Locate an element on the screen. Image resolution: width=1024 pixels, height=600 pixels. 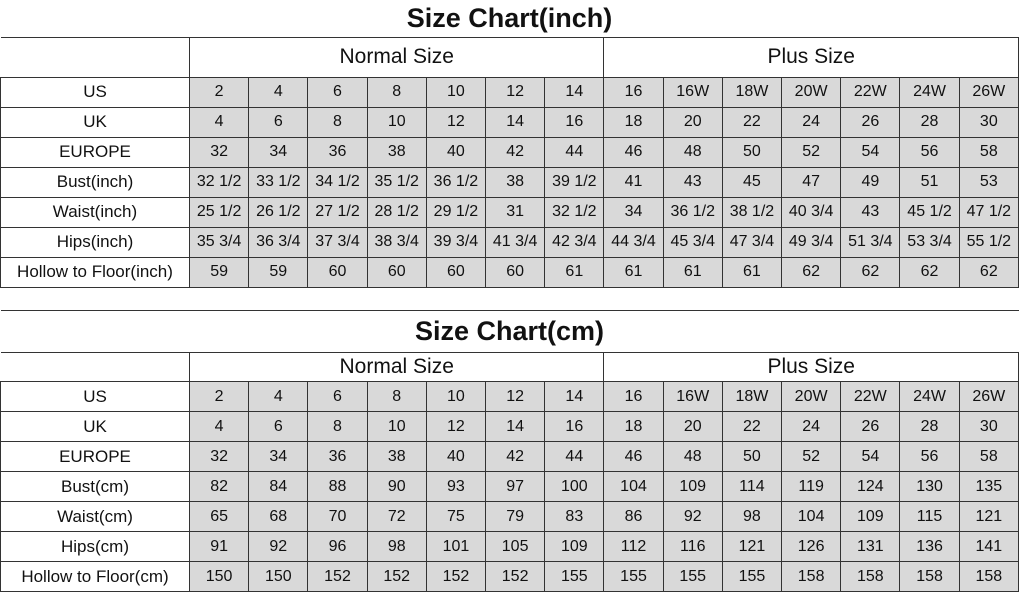
size-cell: 31 is located at coordinates (515, 212).